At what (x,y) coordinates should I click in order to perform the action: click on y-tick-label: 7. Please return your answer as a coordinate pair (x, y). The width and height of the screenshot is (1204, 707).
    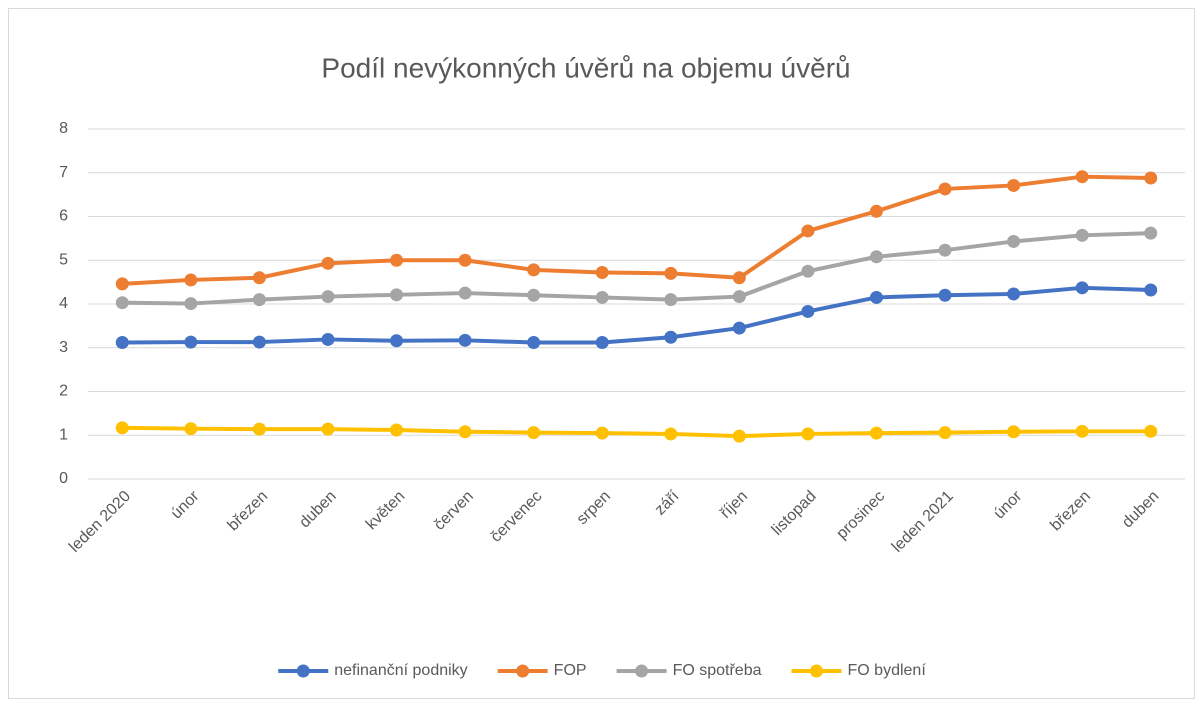
    Looking at the image, I should click on (63, 172).